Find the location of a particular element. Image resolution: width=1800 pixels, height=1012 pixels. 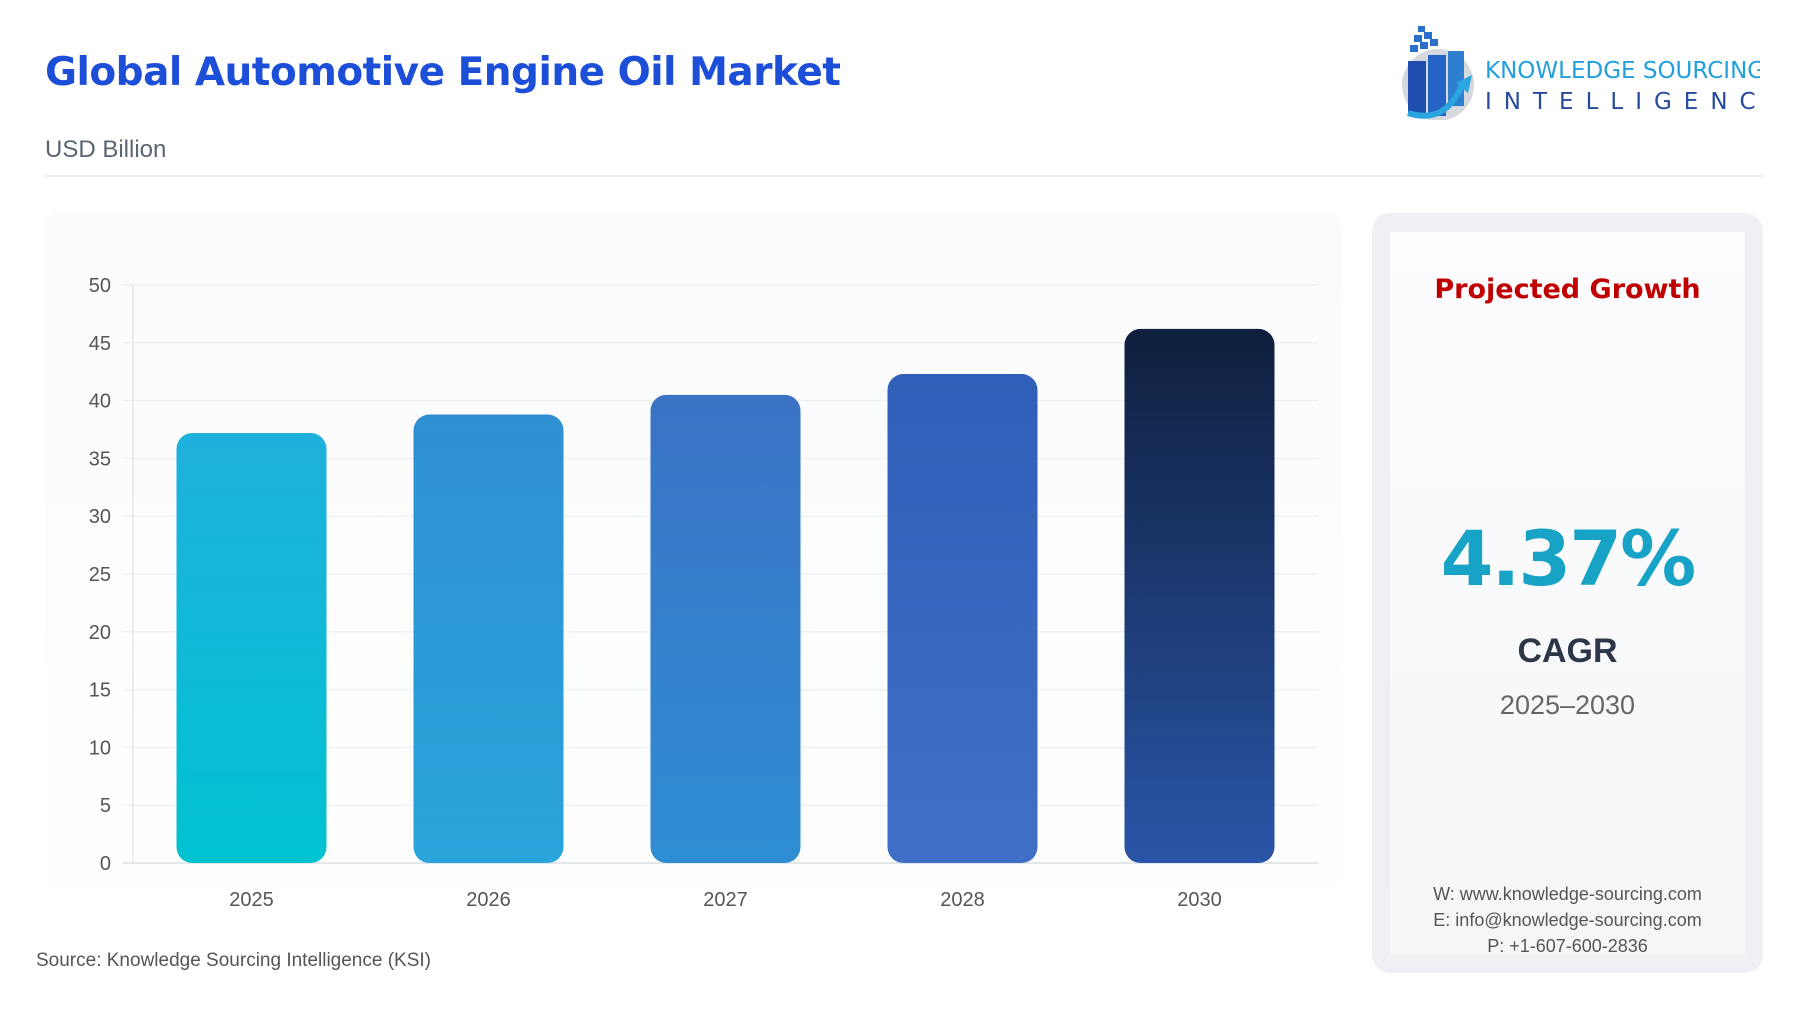

divider is located at coordinates (904, 176).